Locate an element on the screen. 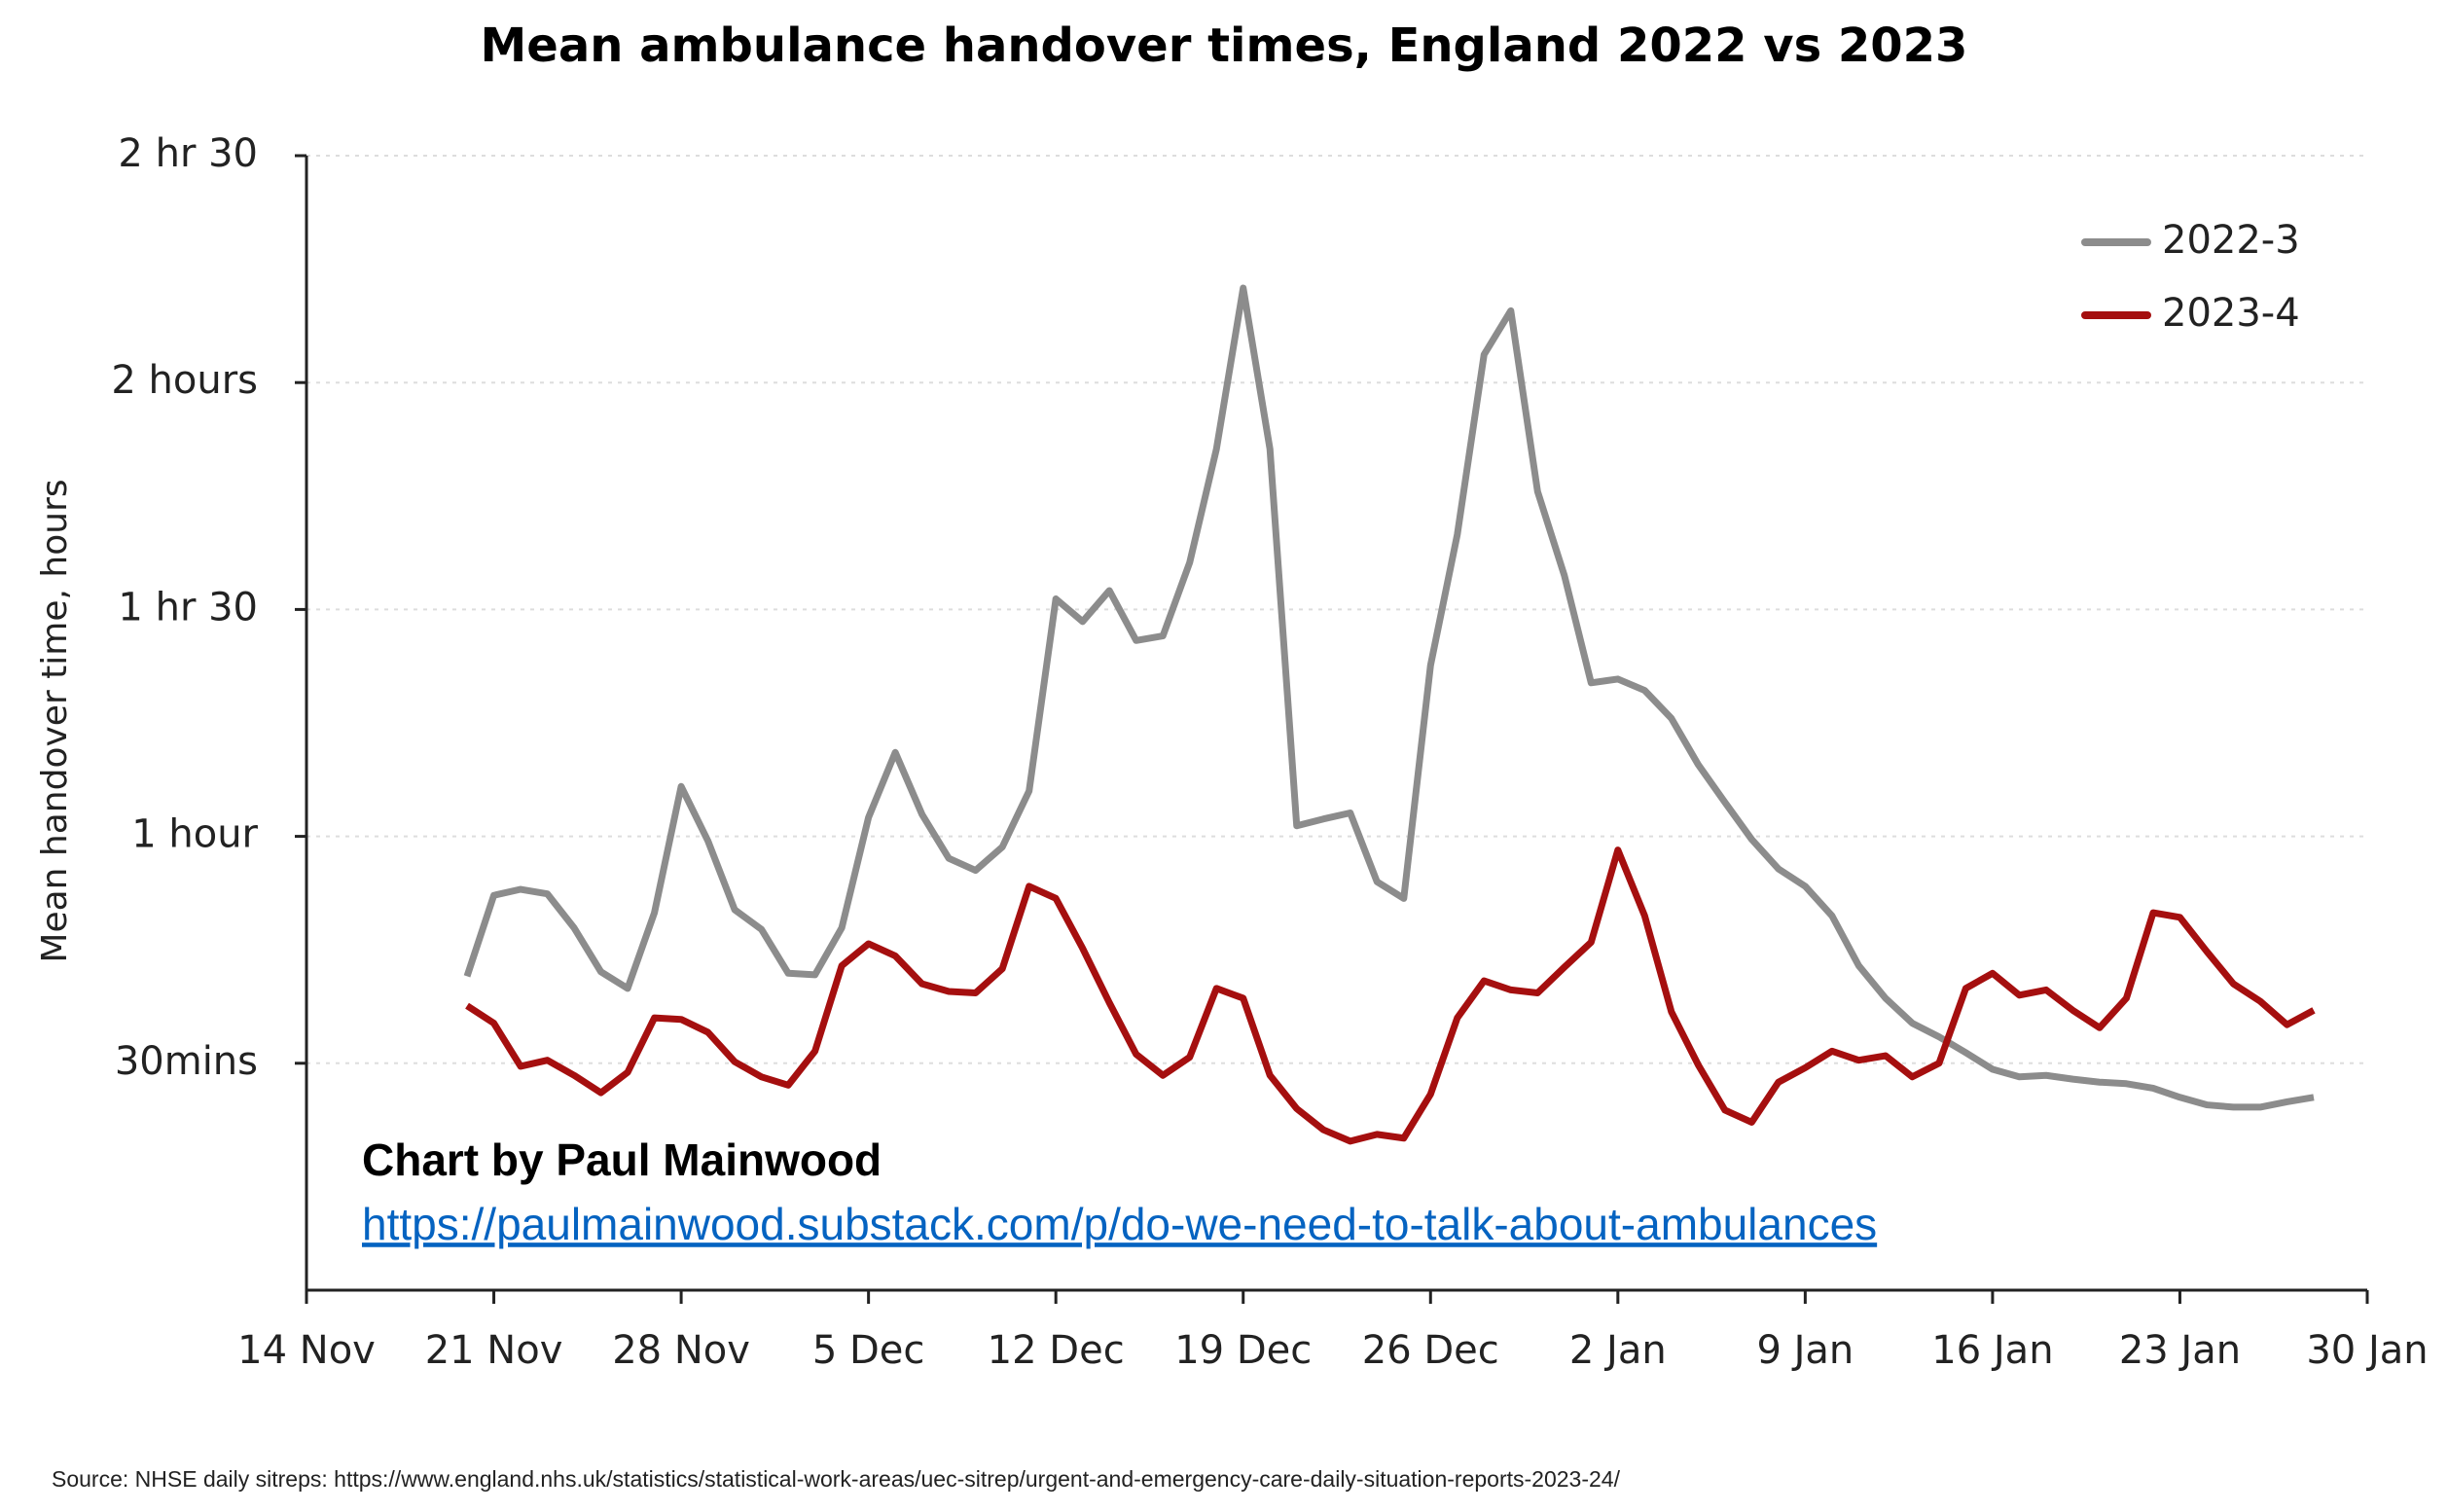  y-tick-label: 1 hour is located at coordinates (194, 834).